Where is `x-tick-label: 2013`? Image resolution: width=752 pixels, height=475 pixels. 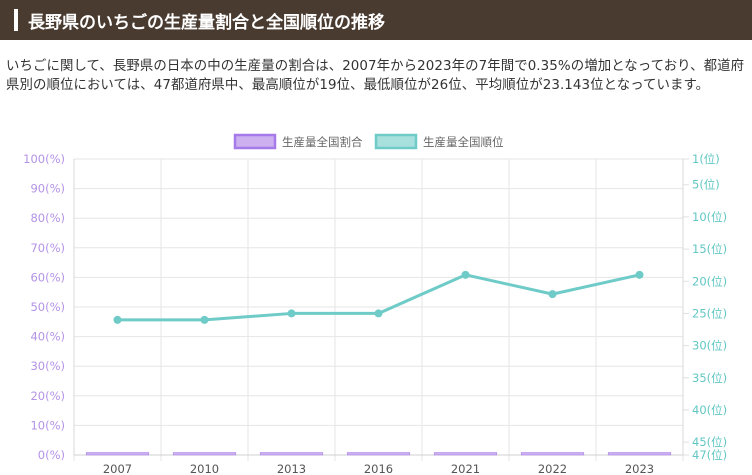 x-tick-label: 2013 is located at coordinates (291, 468).